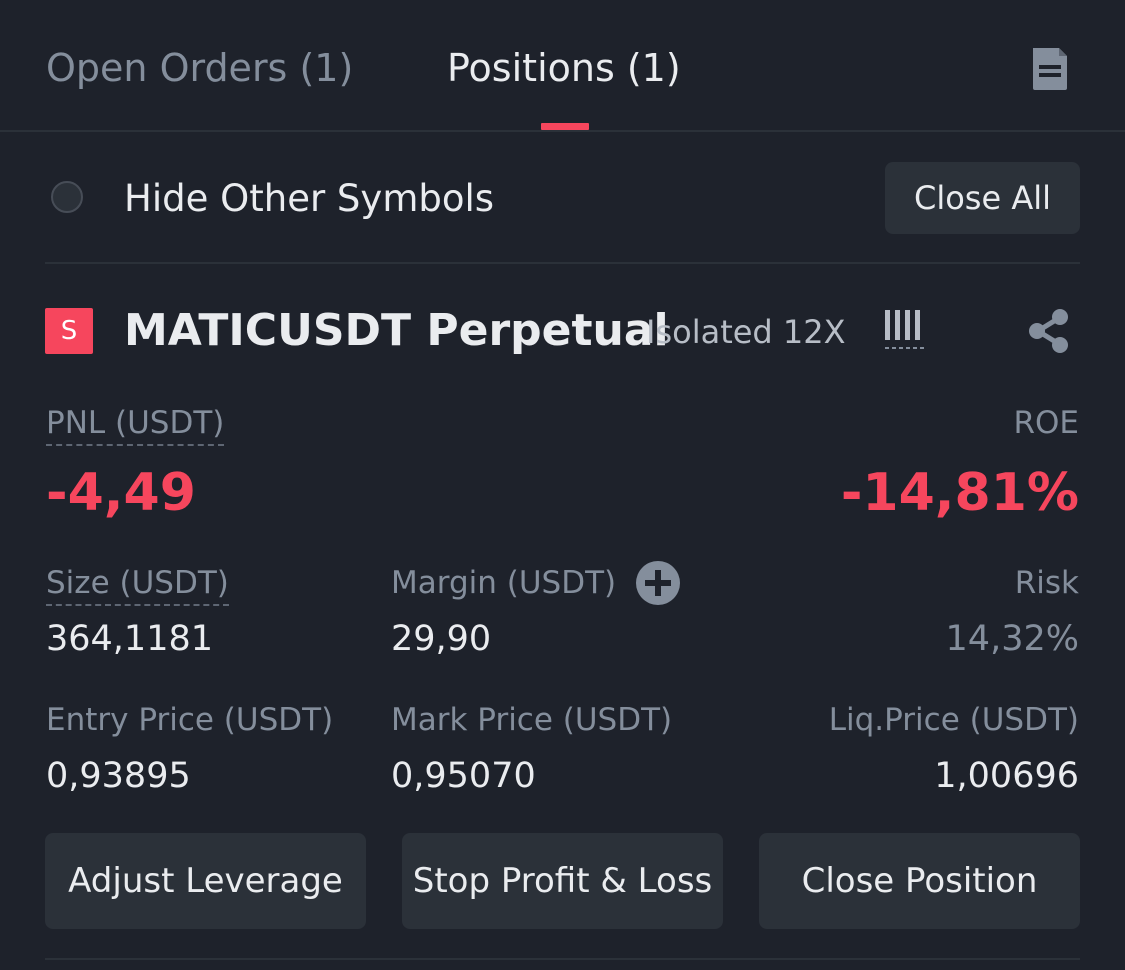 This screenshot has width=1125, height=970. Describe the element at coordinates (396, 330) in the screenshot. I see `symbol-title: MATICUSDT Perpetual` at that location.